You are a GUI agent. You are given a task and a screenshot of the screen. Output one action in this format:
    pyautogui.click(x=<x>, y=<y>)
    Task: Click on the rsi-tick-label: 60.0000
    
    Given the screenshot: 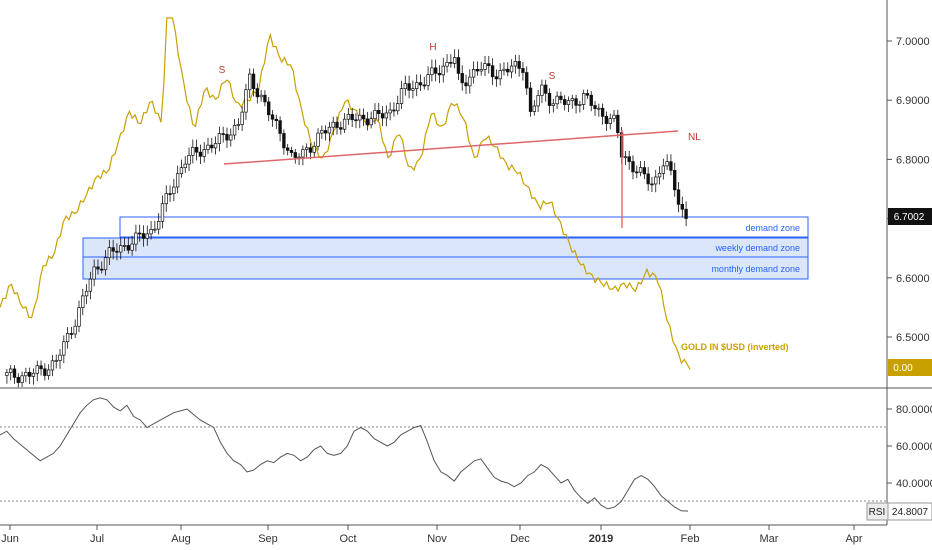 What is the action you would take?
    pyautogui.click(x=914, y=447)
    